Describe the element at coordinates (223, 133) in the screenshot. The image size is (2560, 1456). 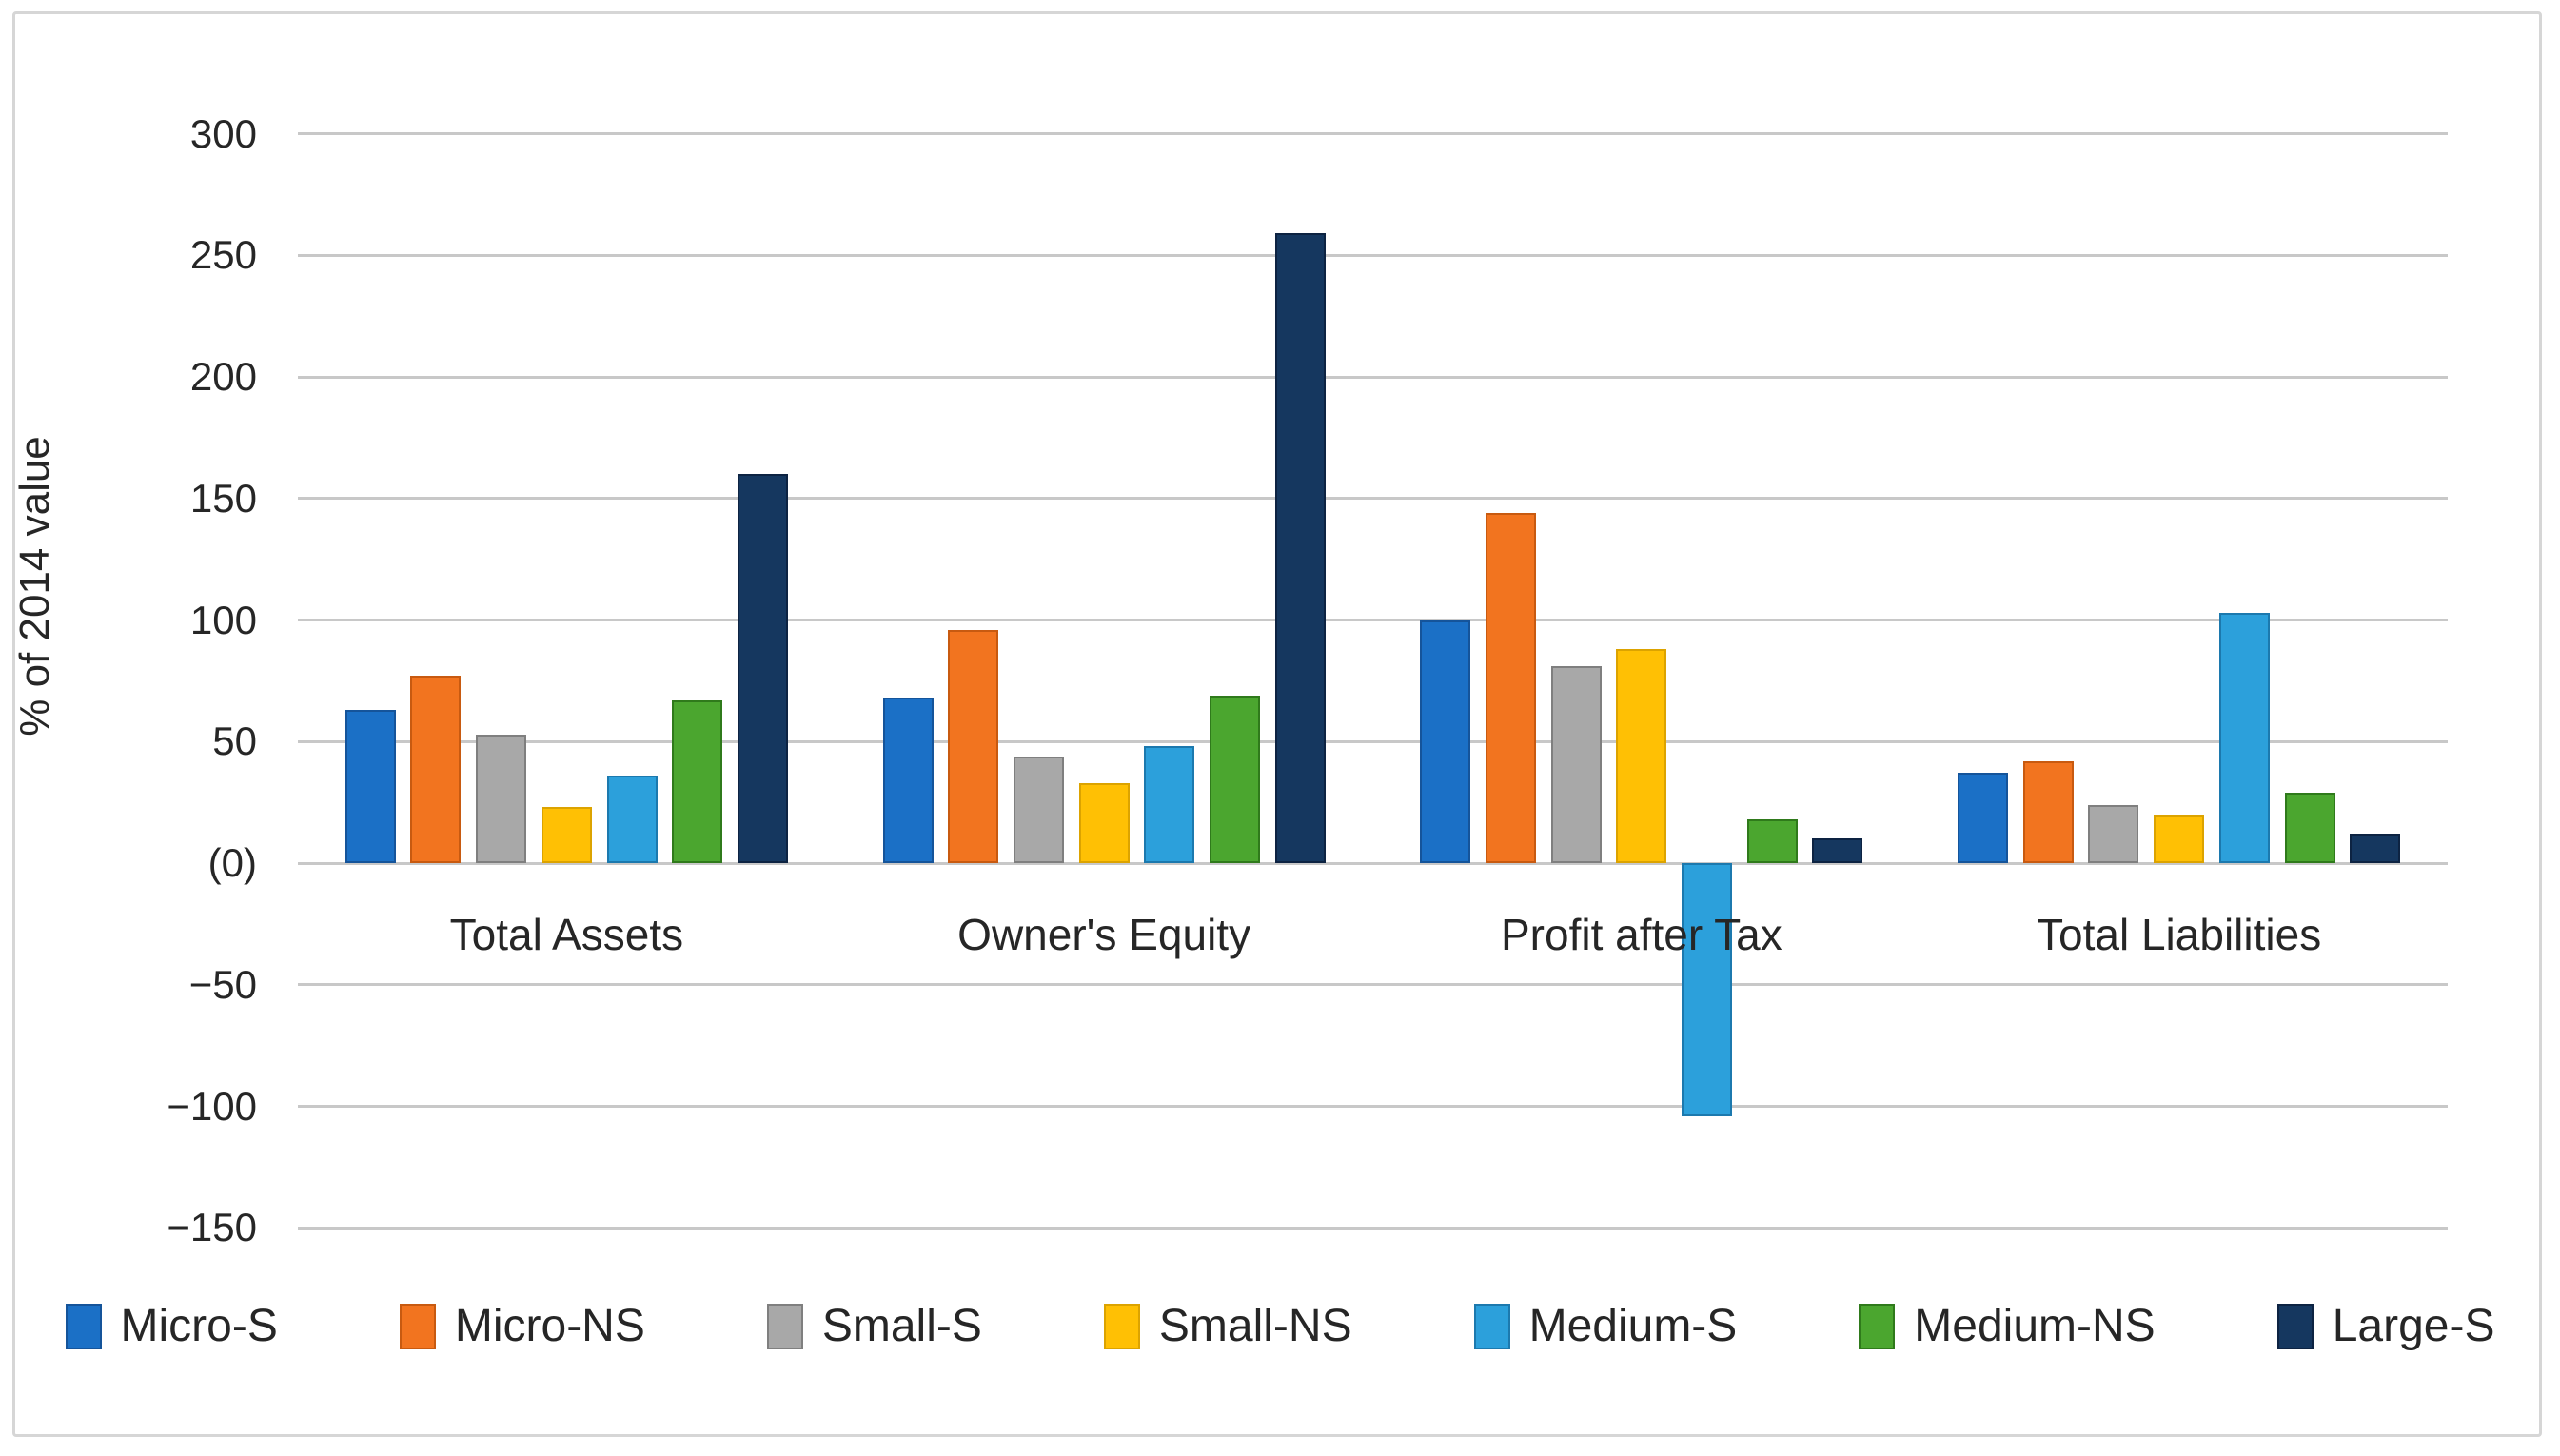
I see `y-axis-tick-label: 300` at that location.